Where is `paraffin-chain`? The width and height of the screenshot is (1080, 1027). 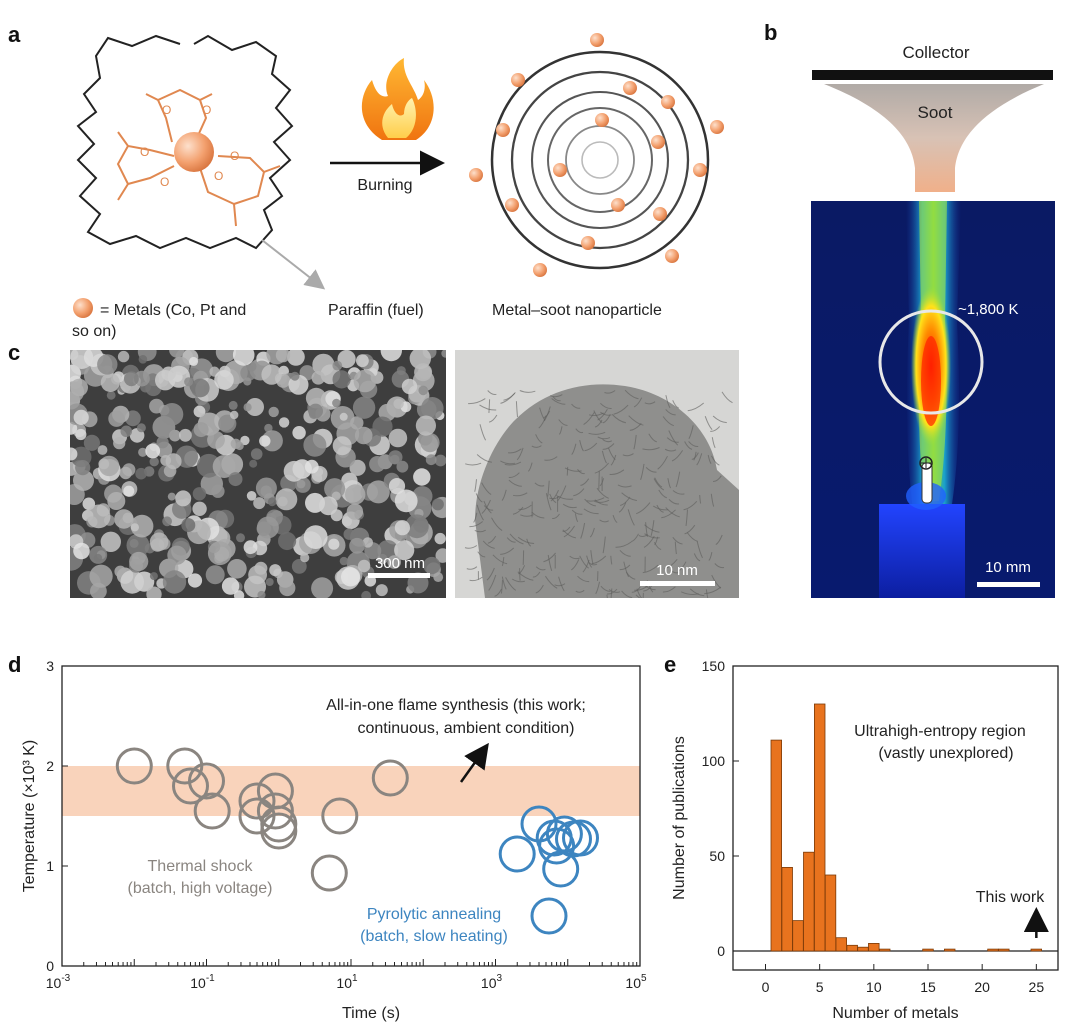
paraffin-chain is located at coordinates (185, 142).